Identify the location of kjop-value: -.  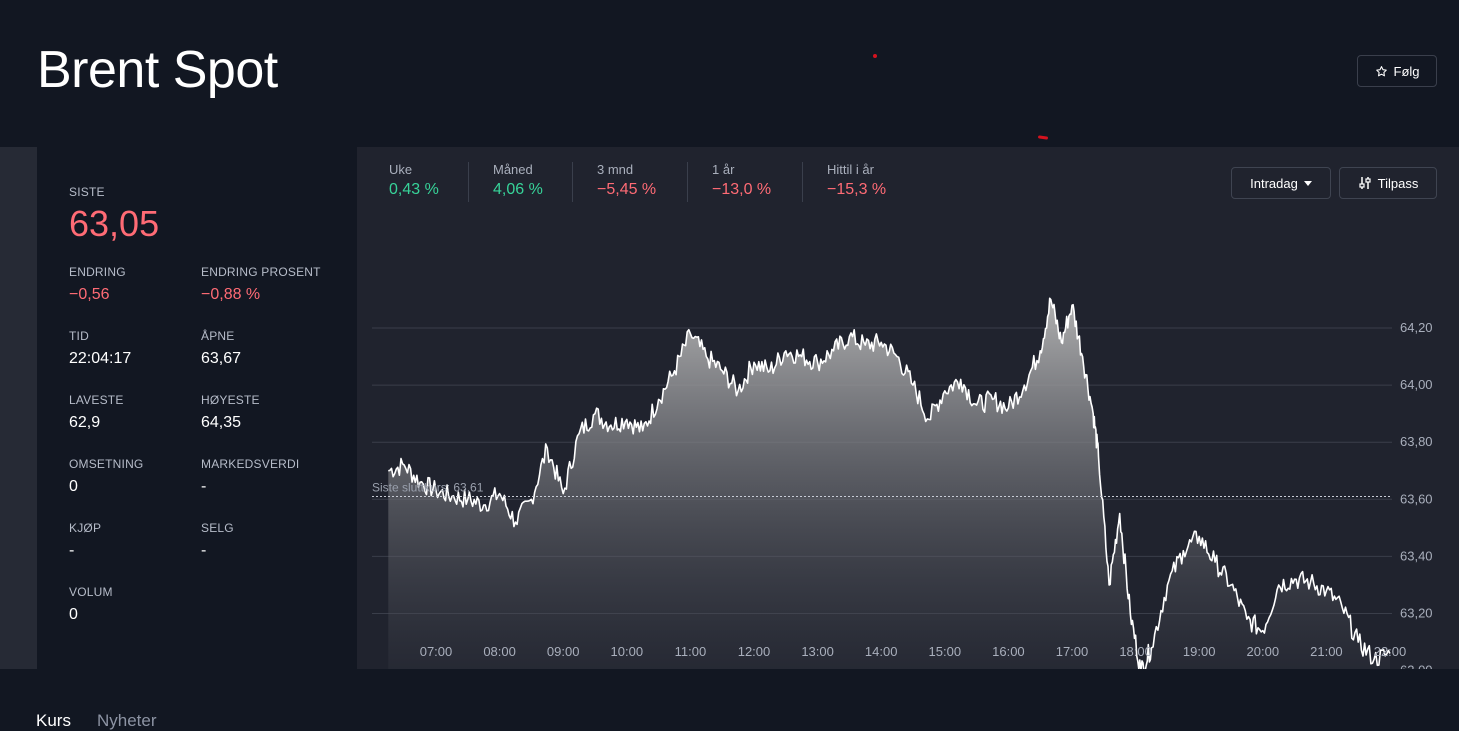
(72, 550).